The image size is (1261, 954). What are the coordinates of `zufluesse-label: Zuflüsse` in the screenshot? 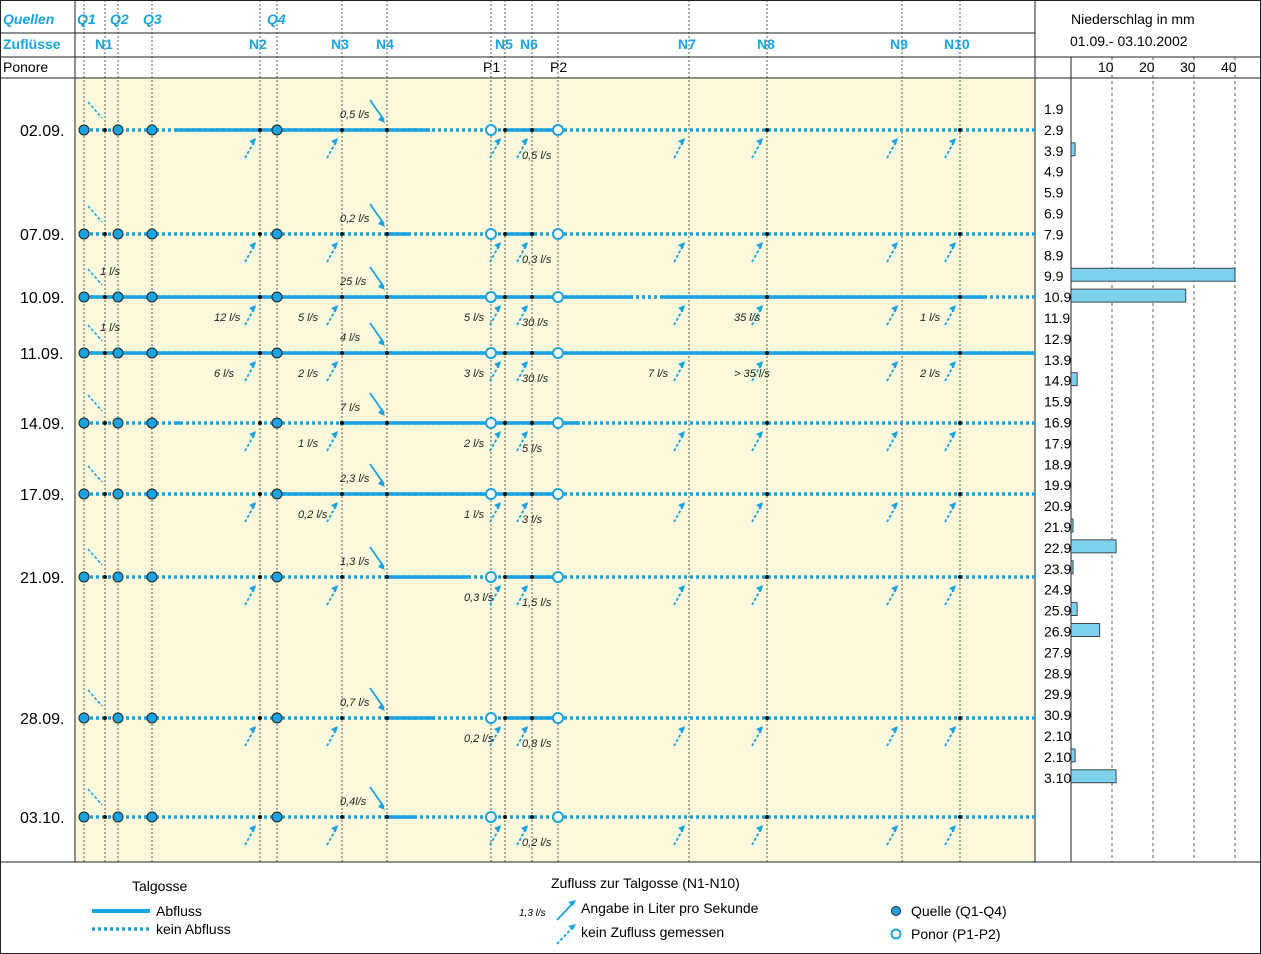 It's located at (32, 44).